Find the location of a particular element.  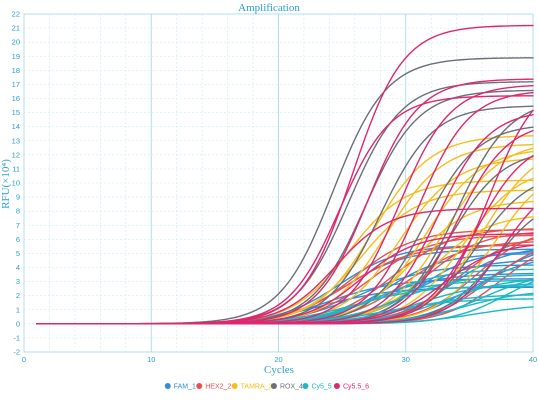

y-tick-label: 12 is located at coordinates (16, 154).